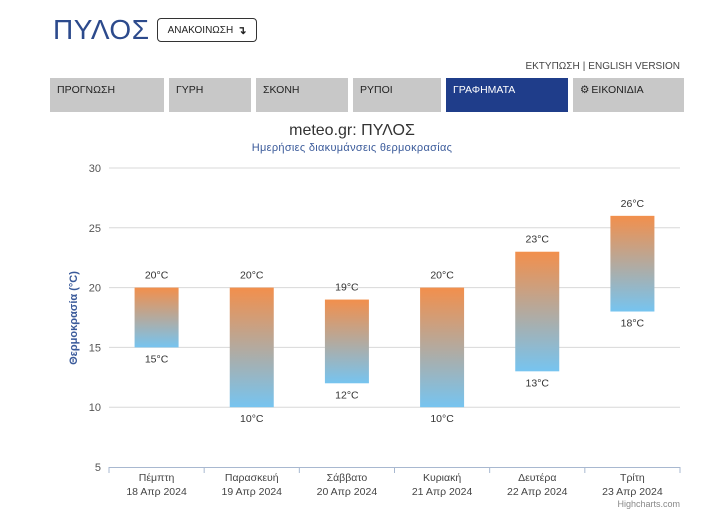  I want to click on announcement-label: ΑΝΑΚΟΙΝΩΣΗ, so click(200, 30).